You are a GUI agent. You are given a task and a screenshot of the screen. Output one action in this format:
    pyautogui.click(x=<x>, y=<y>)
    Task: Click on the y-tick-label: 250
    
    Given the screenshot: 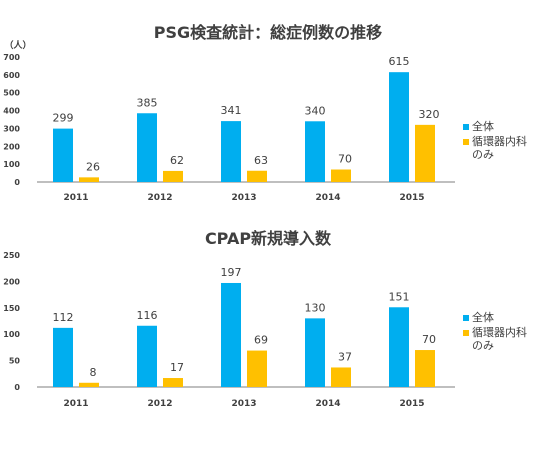 What is the action you would take?
    pyautogui.click(x=11, y=255)
    